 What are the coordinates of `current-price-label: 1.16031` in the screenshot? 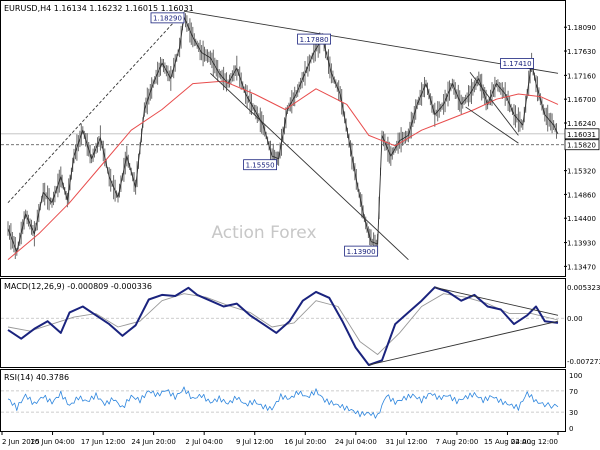 It's located at (581, 135).